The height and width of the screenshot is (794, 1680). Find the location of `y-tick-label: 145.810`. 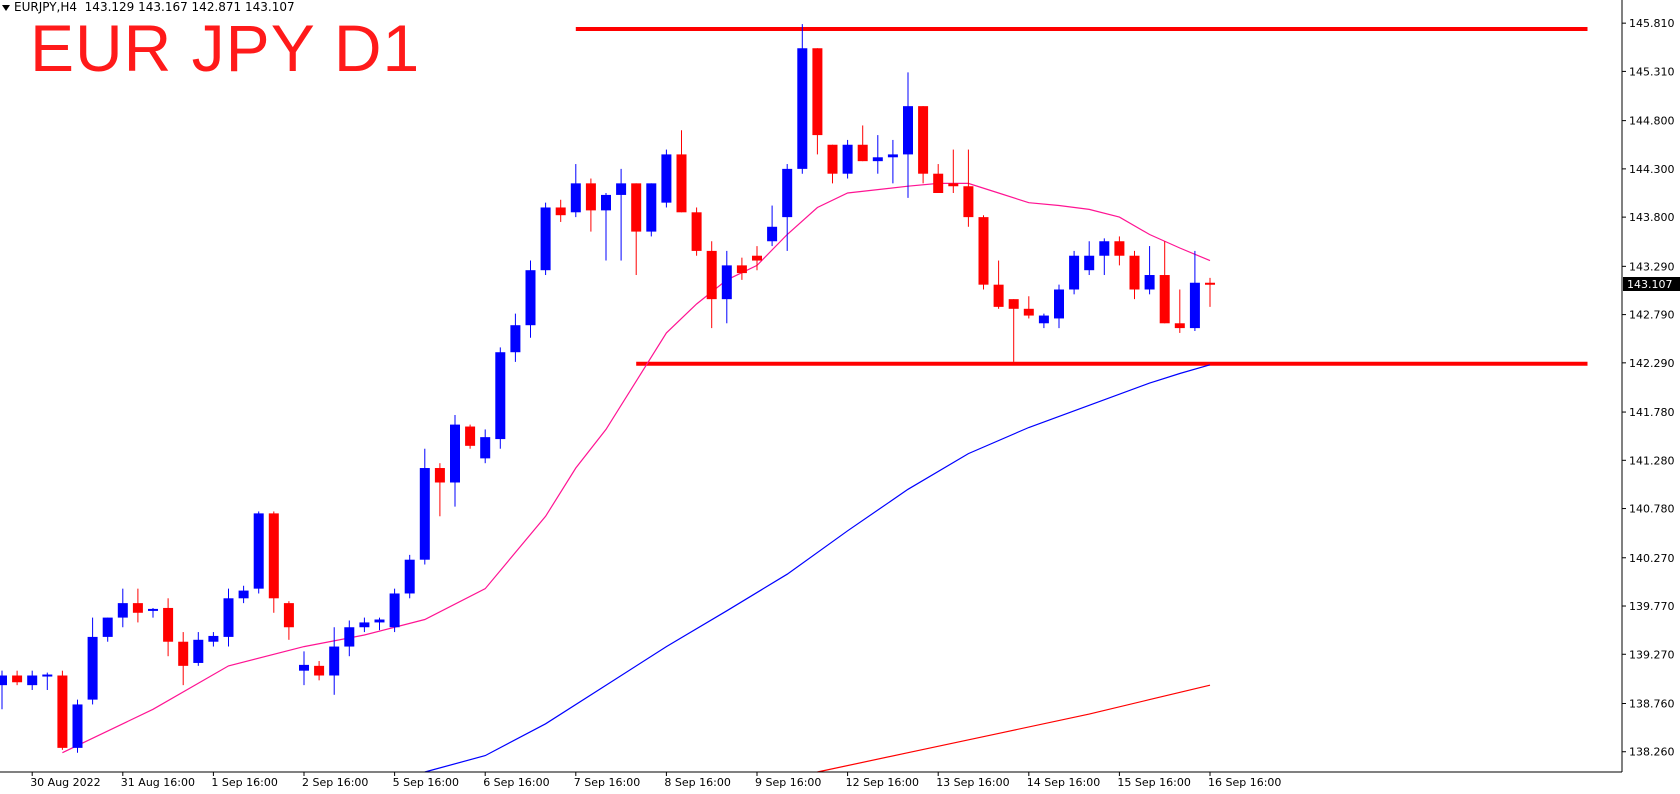

y-tick-label: 145.810 is located at coordinates (1652, 23).